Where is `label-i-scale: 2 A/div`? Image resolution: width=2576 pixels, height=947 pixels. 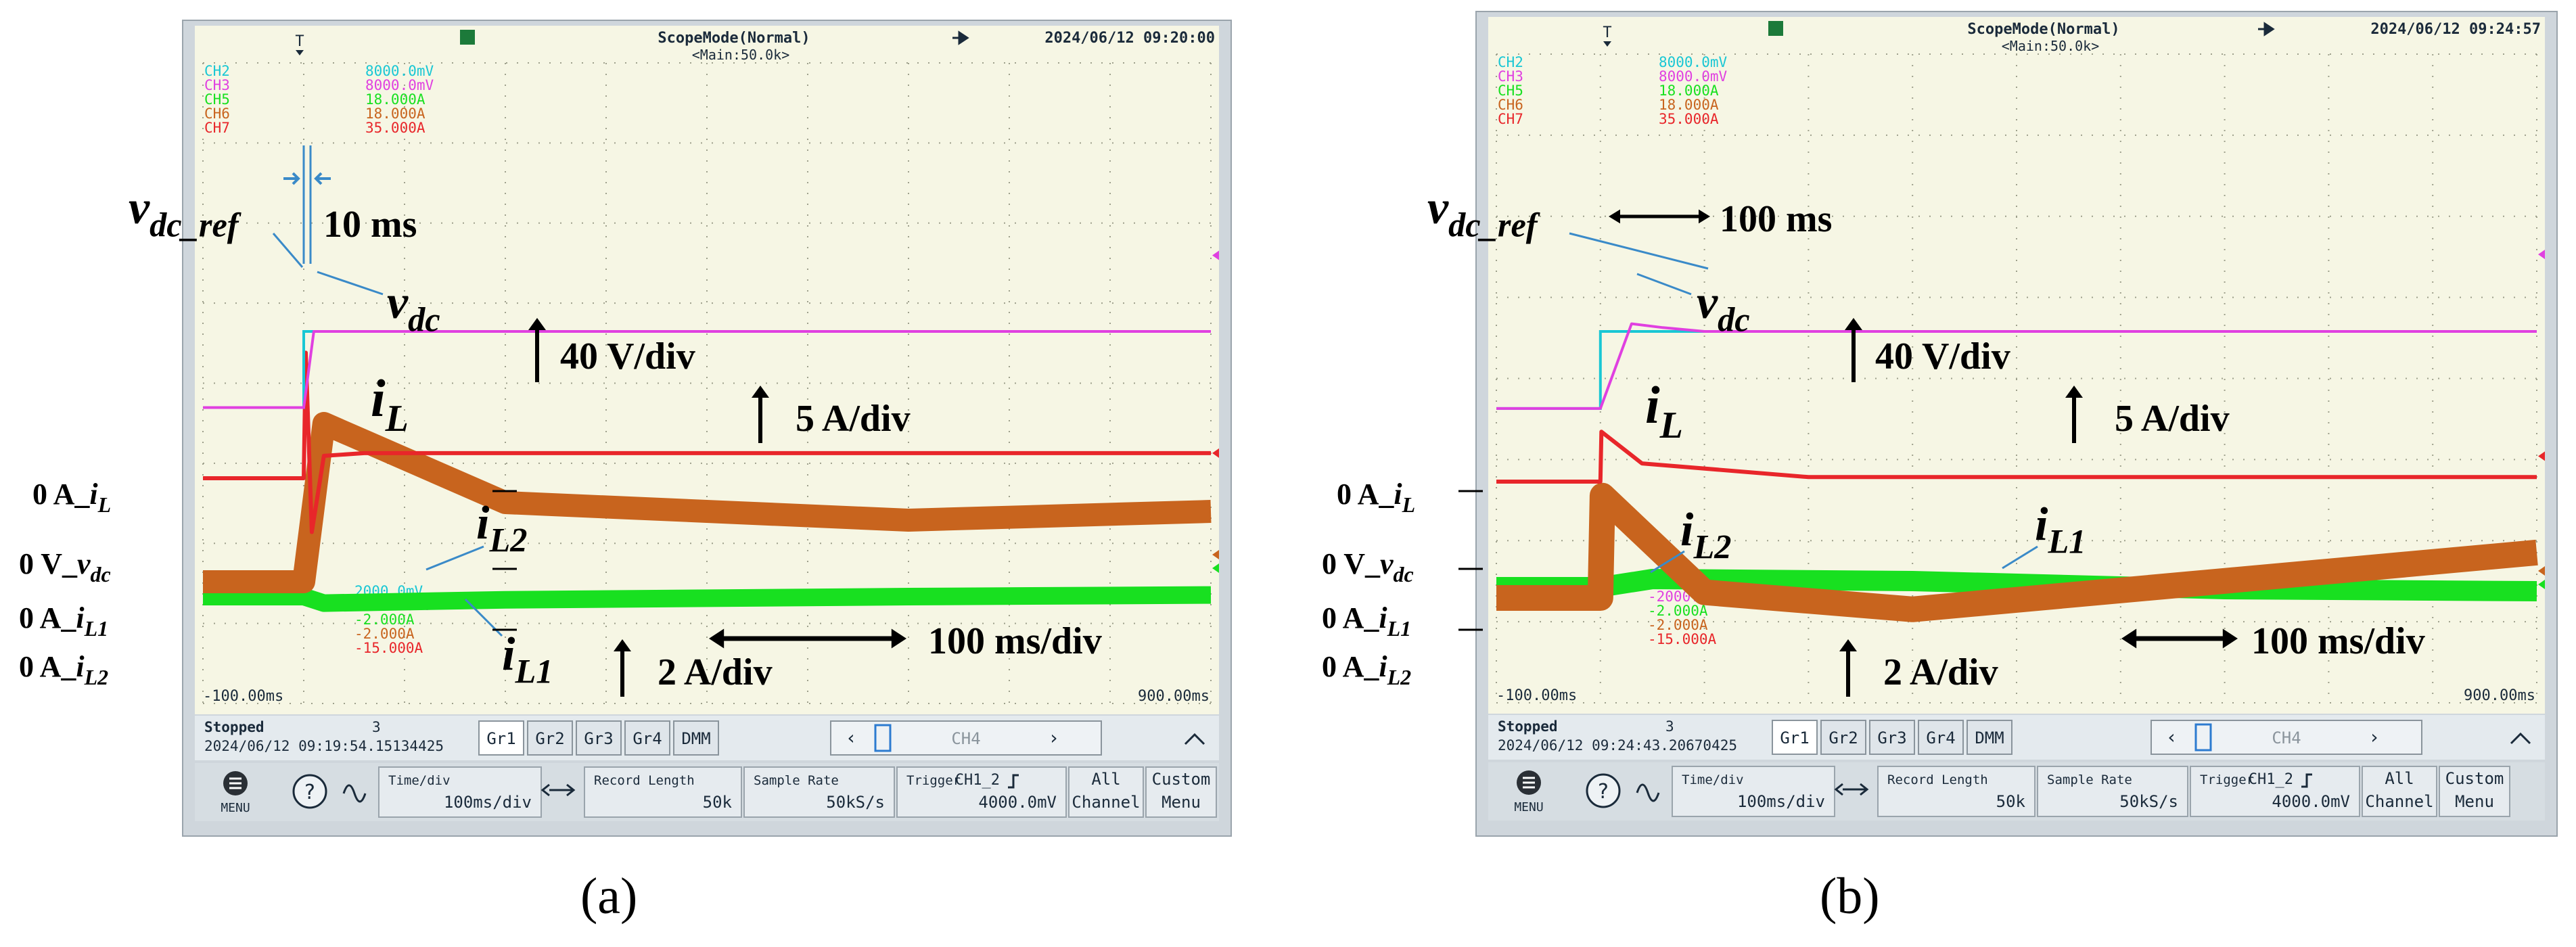
label-i-scale: 2 A/div is located at coordinates (1940, 672).